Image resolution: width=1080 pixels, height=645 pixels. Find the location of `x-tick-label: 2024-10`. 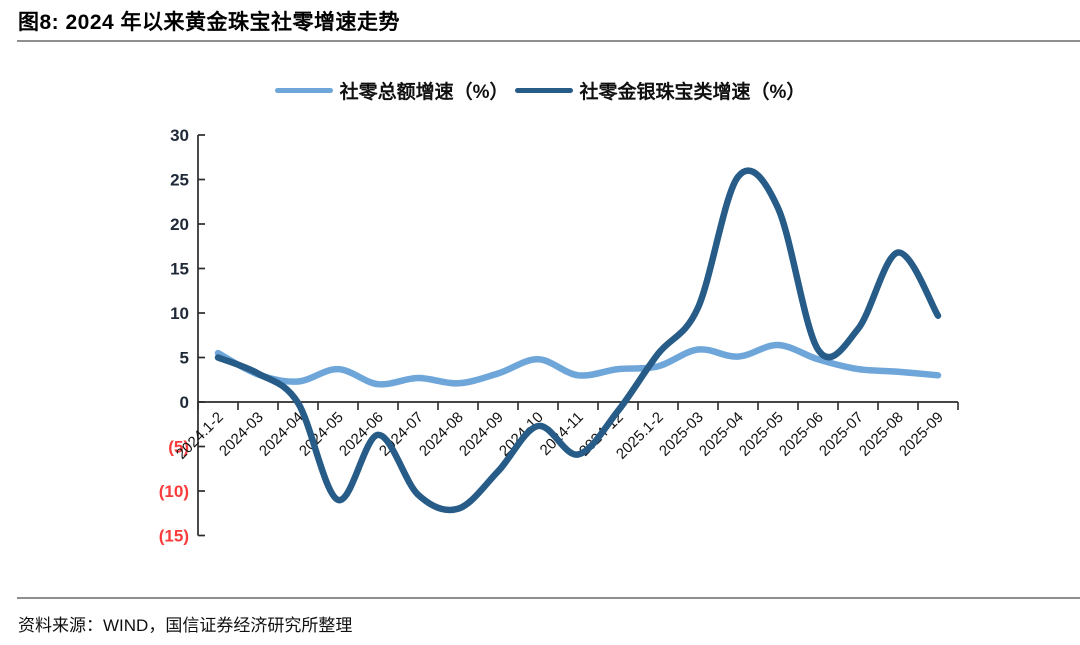

x-tick-label: 2024-10 is located at coordinates (521, 434).